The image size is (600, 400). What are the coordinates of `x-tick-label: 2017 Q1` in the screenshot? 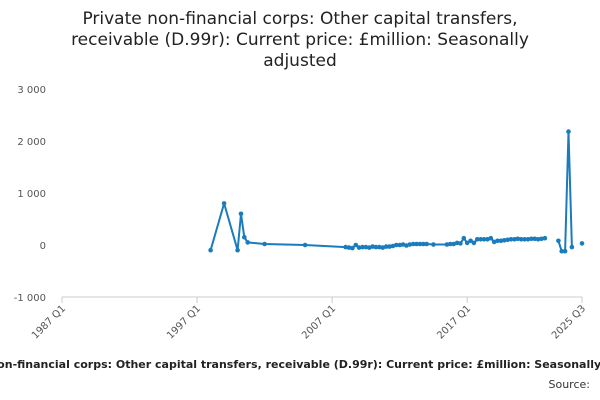 It's located at (454, 322).